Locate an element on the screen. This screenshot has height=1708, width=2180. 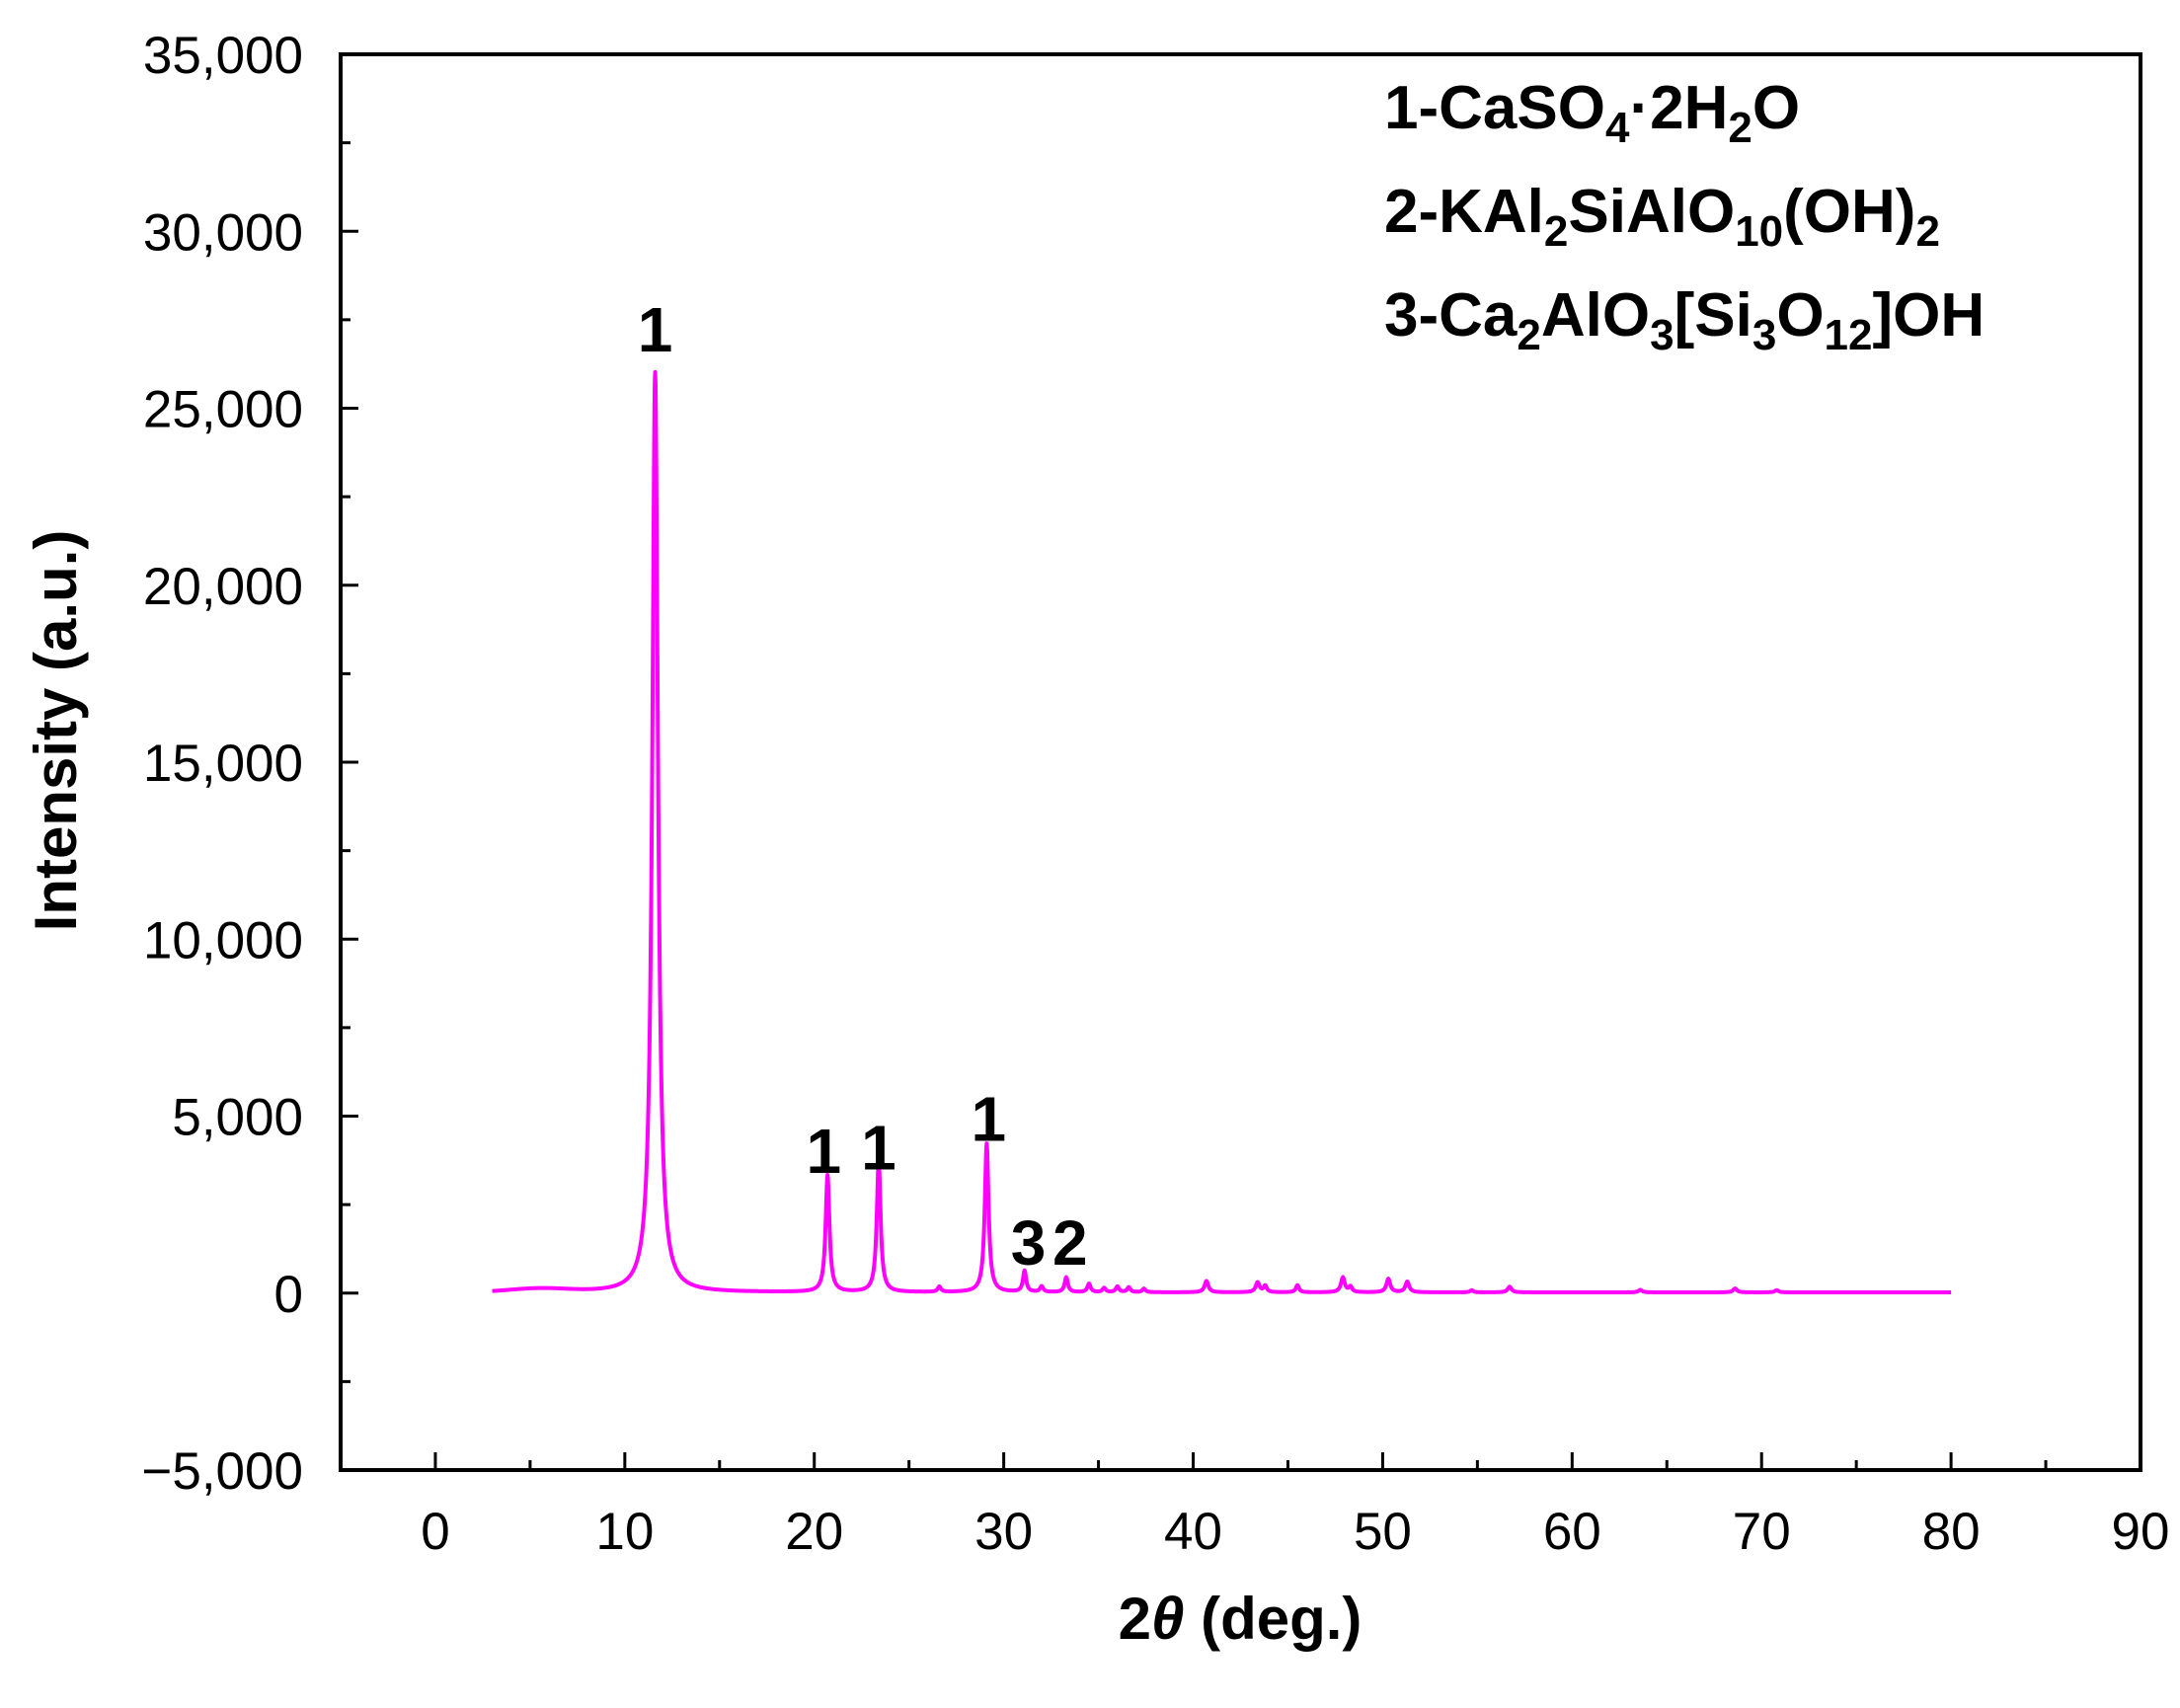
x-tick-label: 0 is located at coordinates (435, 1532).